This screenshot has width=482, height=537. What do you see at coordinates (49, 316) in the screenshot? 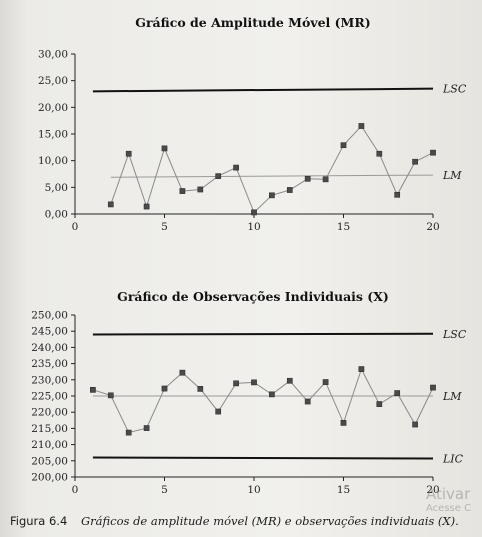
I see `y-tick-label: 250,00` at bounding box center [49, 316].